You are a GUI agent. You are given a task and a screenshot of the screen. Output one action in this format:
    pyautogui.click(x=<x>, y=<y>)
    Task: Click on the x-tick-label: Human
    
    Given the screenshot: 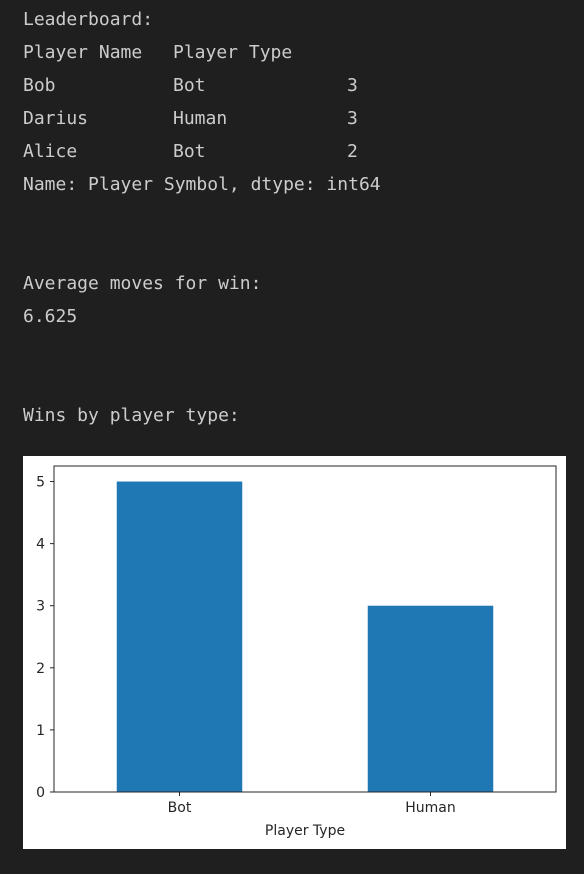 What is the action you would take?
    pyautogui.click(x=430, y=808)
    